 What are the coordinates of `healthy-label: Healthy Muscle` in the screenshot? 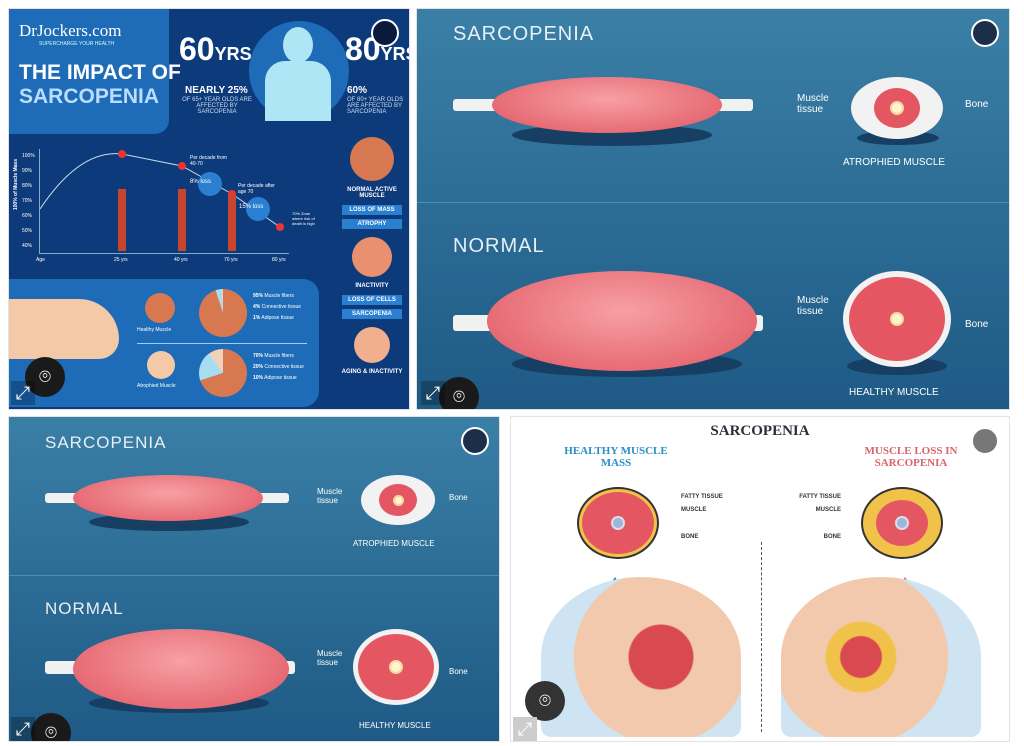 It's located at (154, 330).